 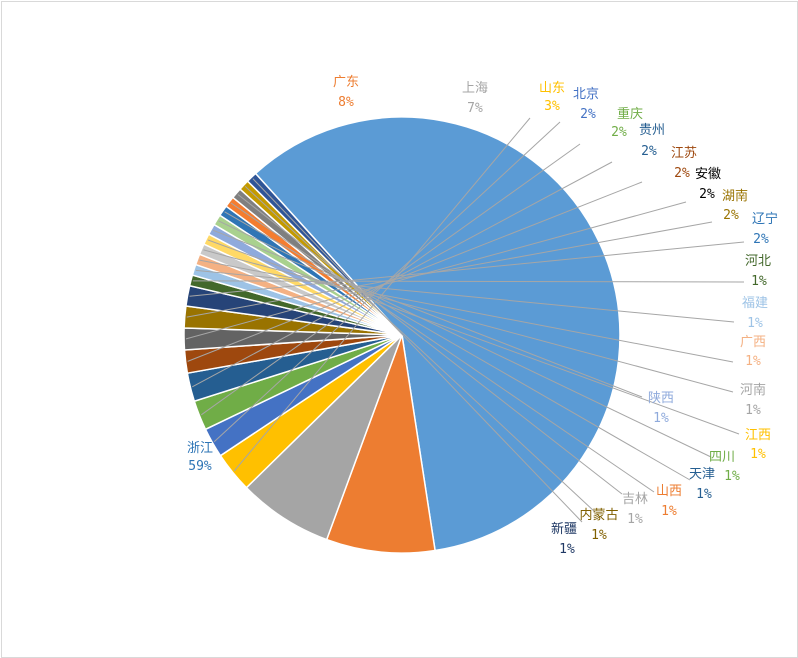 What do you see at coordinates (346, 102) in the screenshot?
I see `slice-percent-1: 8%` at bounding box center [346, 102].